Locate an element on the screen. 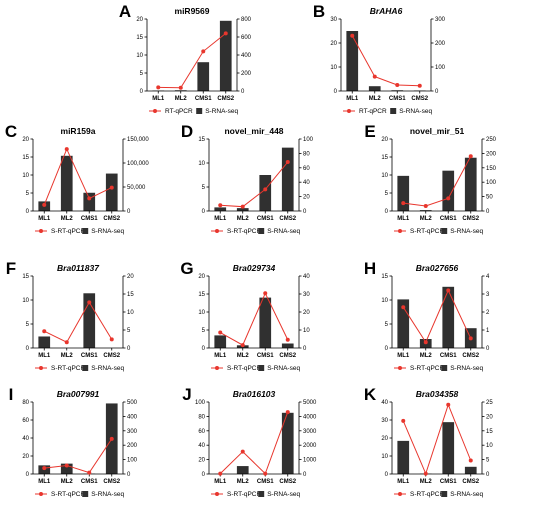 This screenshot has height=507, width=550. chart-title: Bra007991 is located at coordinates (78, 394).